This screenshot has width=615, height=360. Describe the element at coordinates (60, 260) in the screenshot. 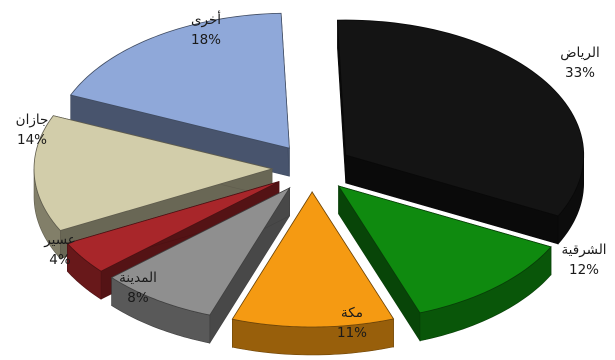

I see `slice-value-5: 4%` at that location.